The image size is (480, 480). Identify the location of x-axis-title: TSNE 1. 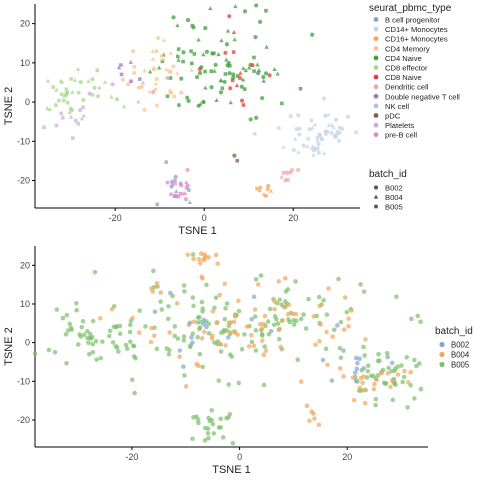
(197, 231).